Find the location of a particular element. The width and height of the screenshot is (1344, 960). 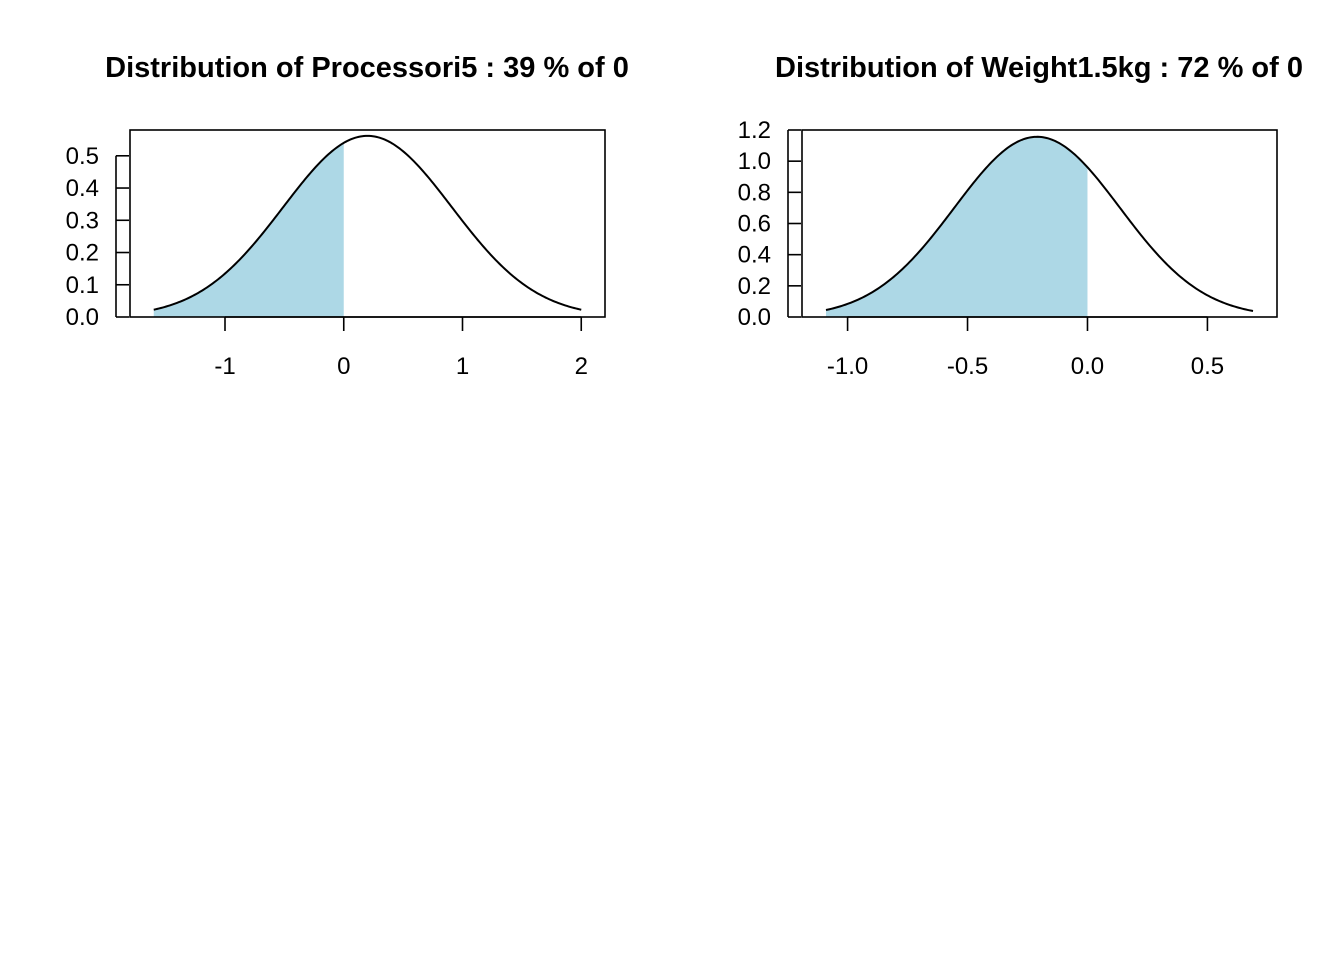

chart-title: Distribution of Weight1.5kg : 72 % of 0 is located at coordinates (1039, 68).